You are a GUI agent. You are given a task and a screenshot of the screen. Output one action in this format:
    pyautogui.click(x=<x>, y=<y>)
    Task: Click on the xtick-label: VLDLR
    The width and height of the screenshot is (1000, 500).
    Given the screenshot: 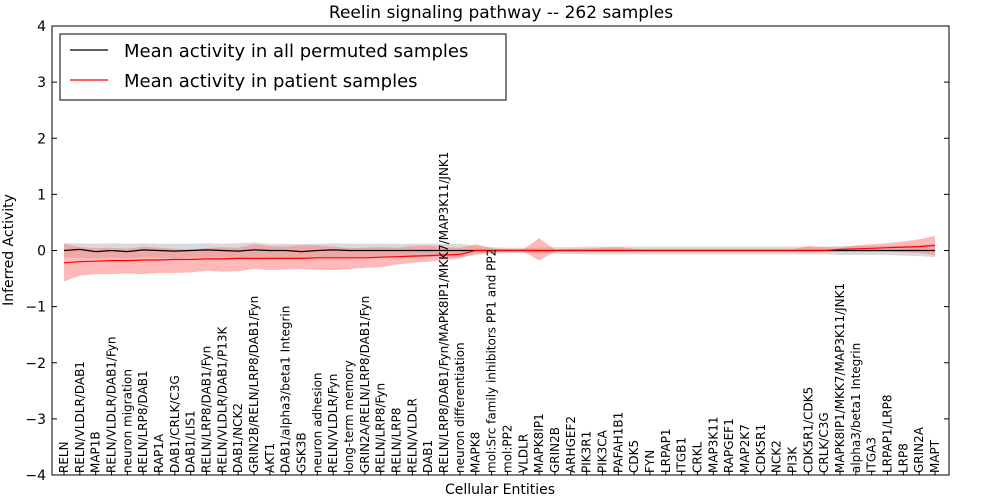 What is the action you would take?
    pyautogui.click(x=523, y=453)
    